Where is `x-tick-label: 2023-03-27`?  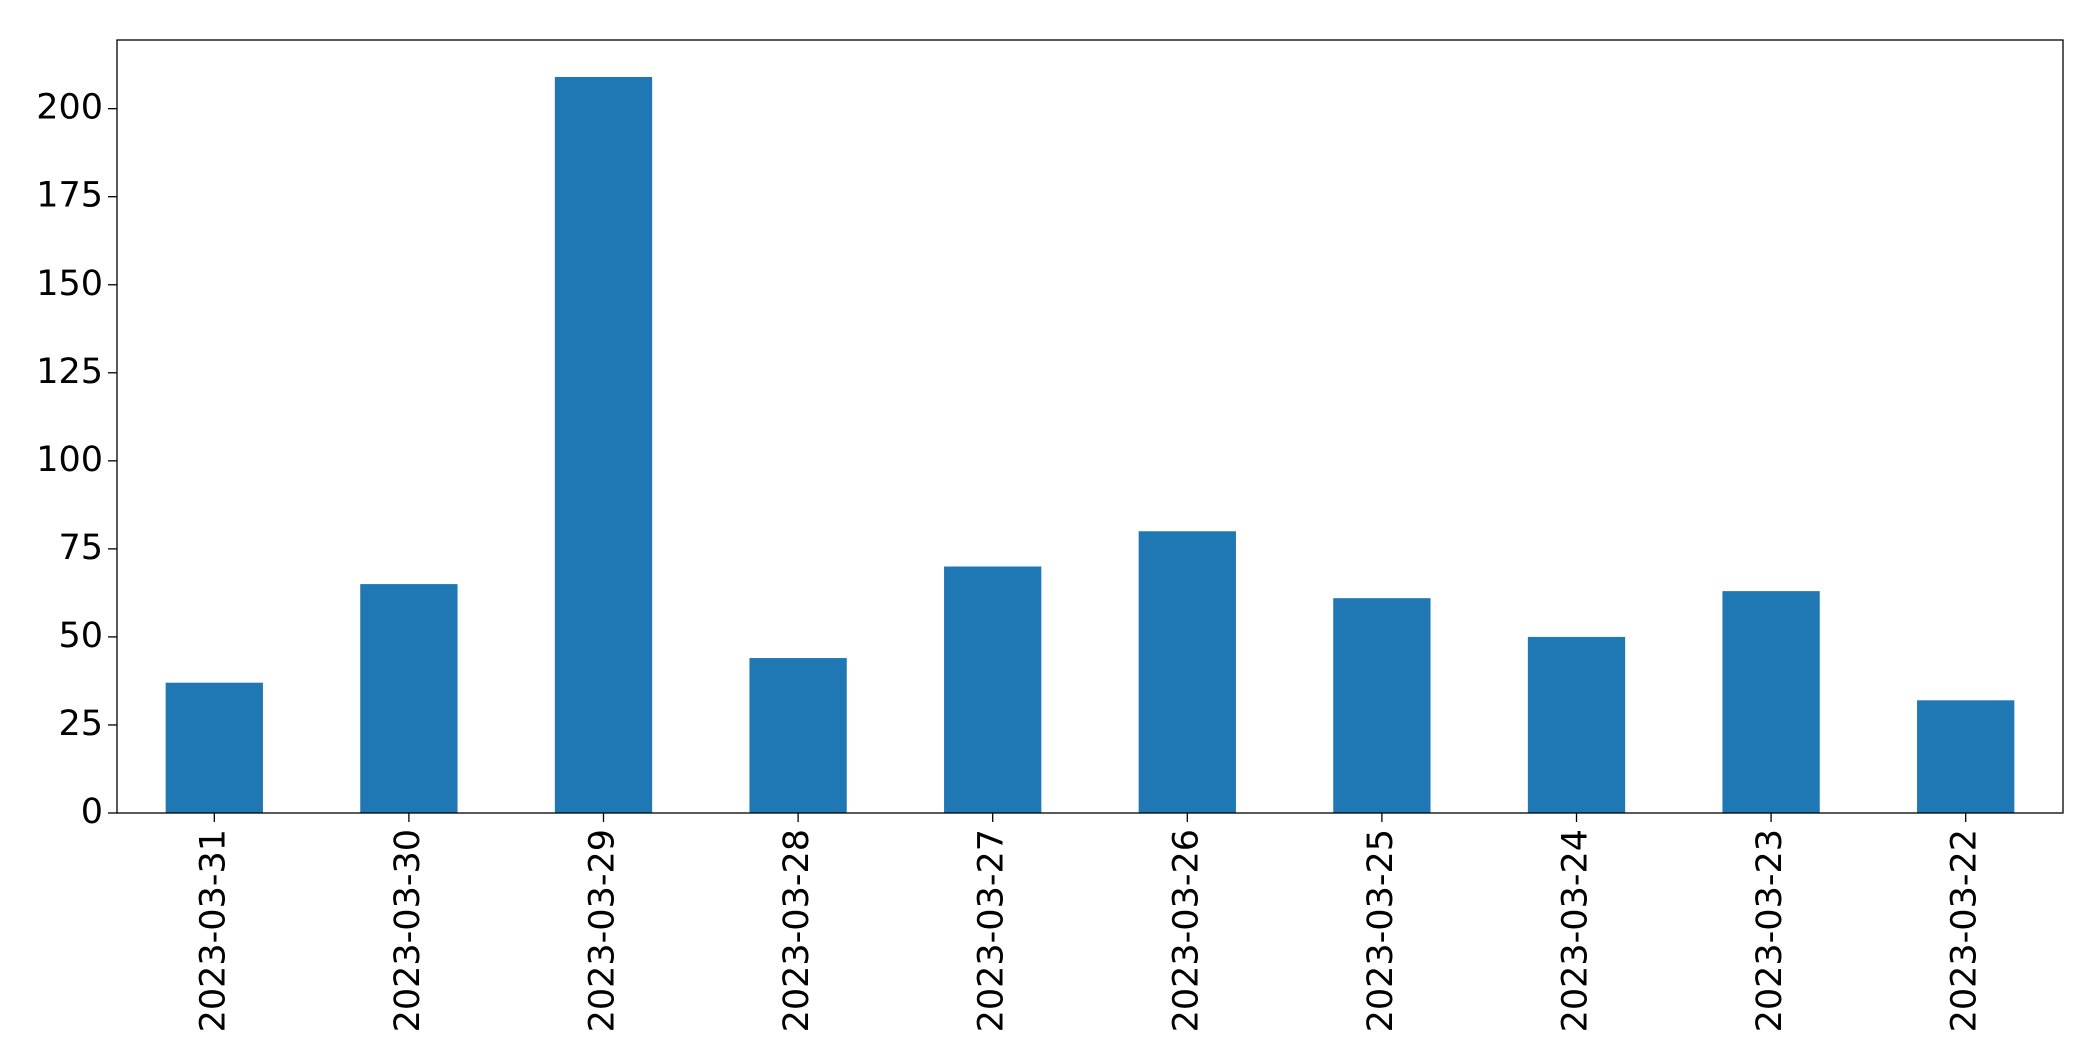 x-tick-label: 2023-03-27 is located at coordinates (992, 930).